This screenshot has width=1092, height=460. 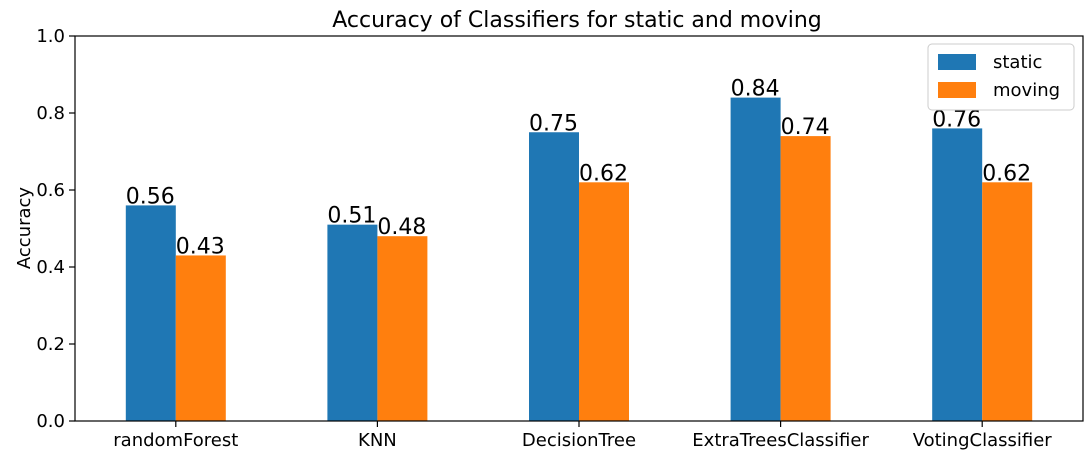 What do you see at coordinates (200, 246) in the screenshot?
I see `data-label-moving-randomForest: 0.43` at bounding box center [200, 246].